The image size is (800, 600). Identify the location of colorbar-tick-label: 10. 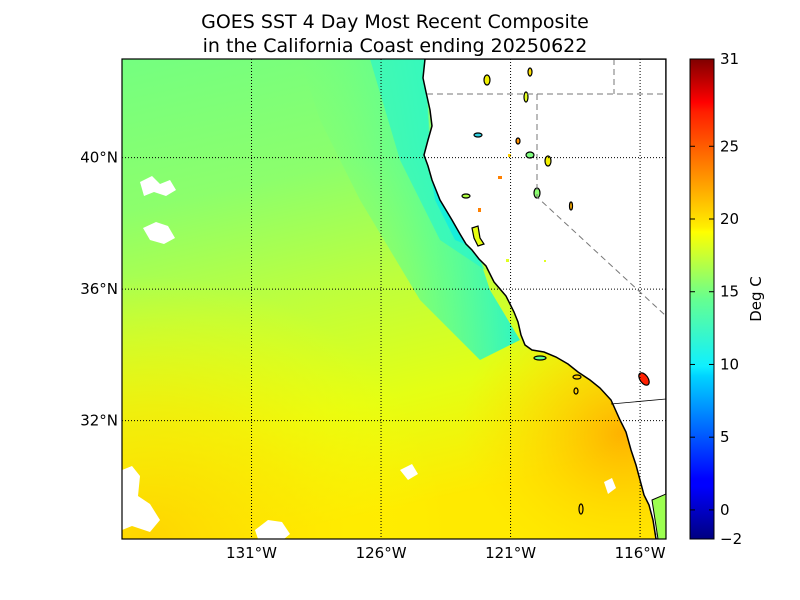
(729, 364).